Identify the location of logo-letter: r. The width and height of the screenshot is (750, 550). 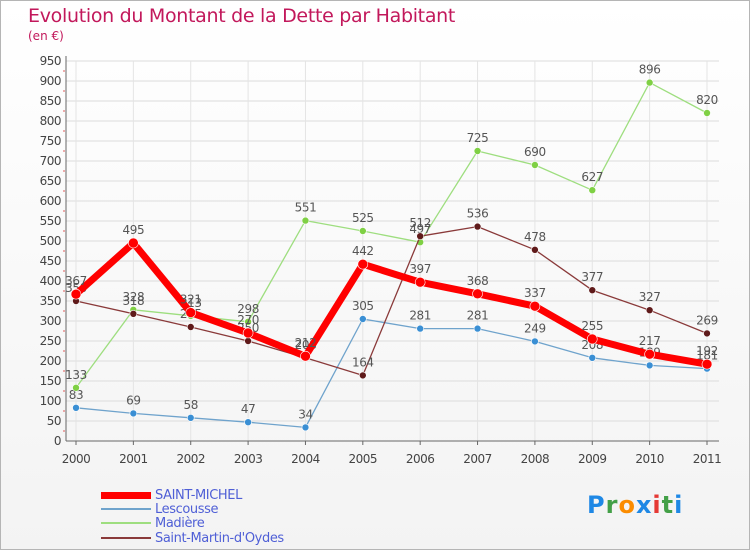
(612, 505).